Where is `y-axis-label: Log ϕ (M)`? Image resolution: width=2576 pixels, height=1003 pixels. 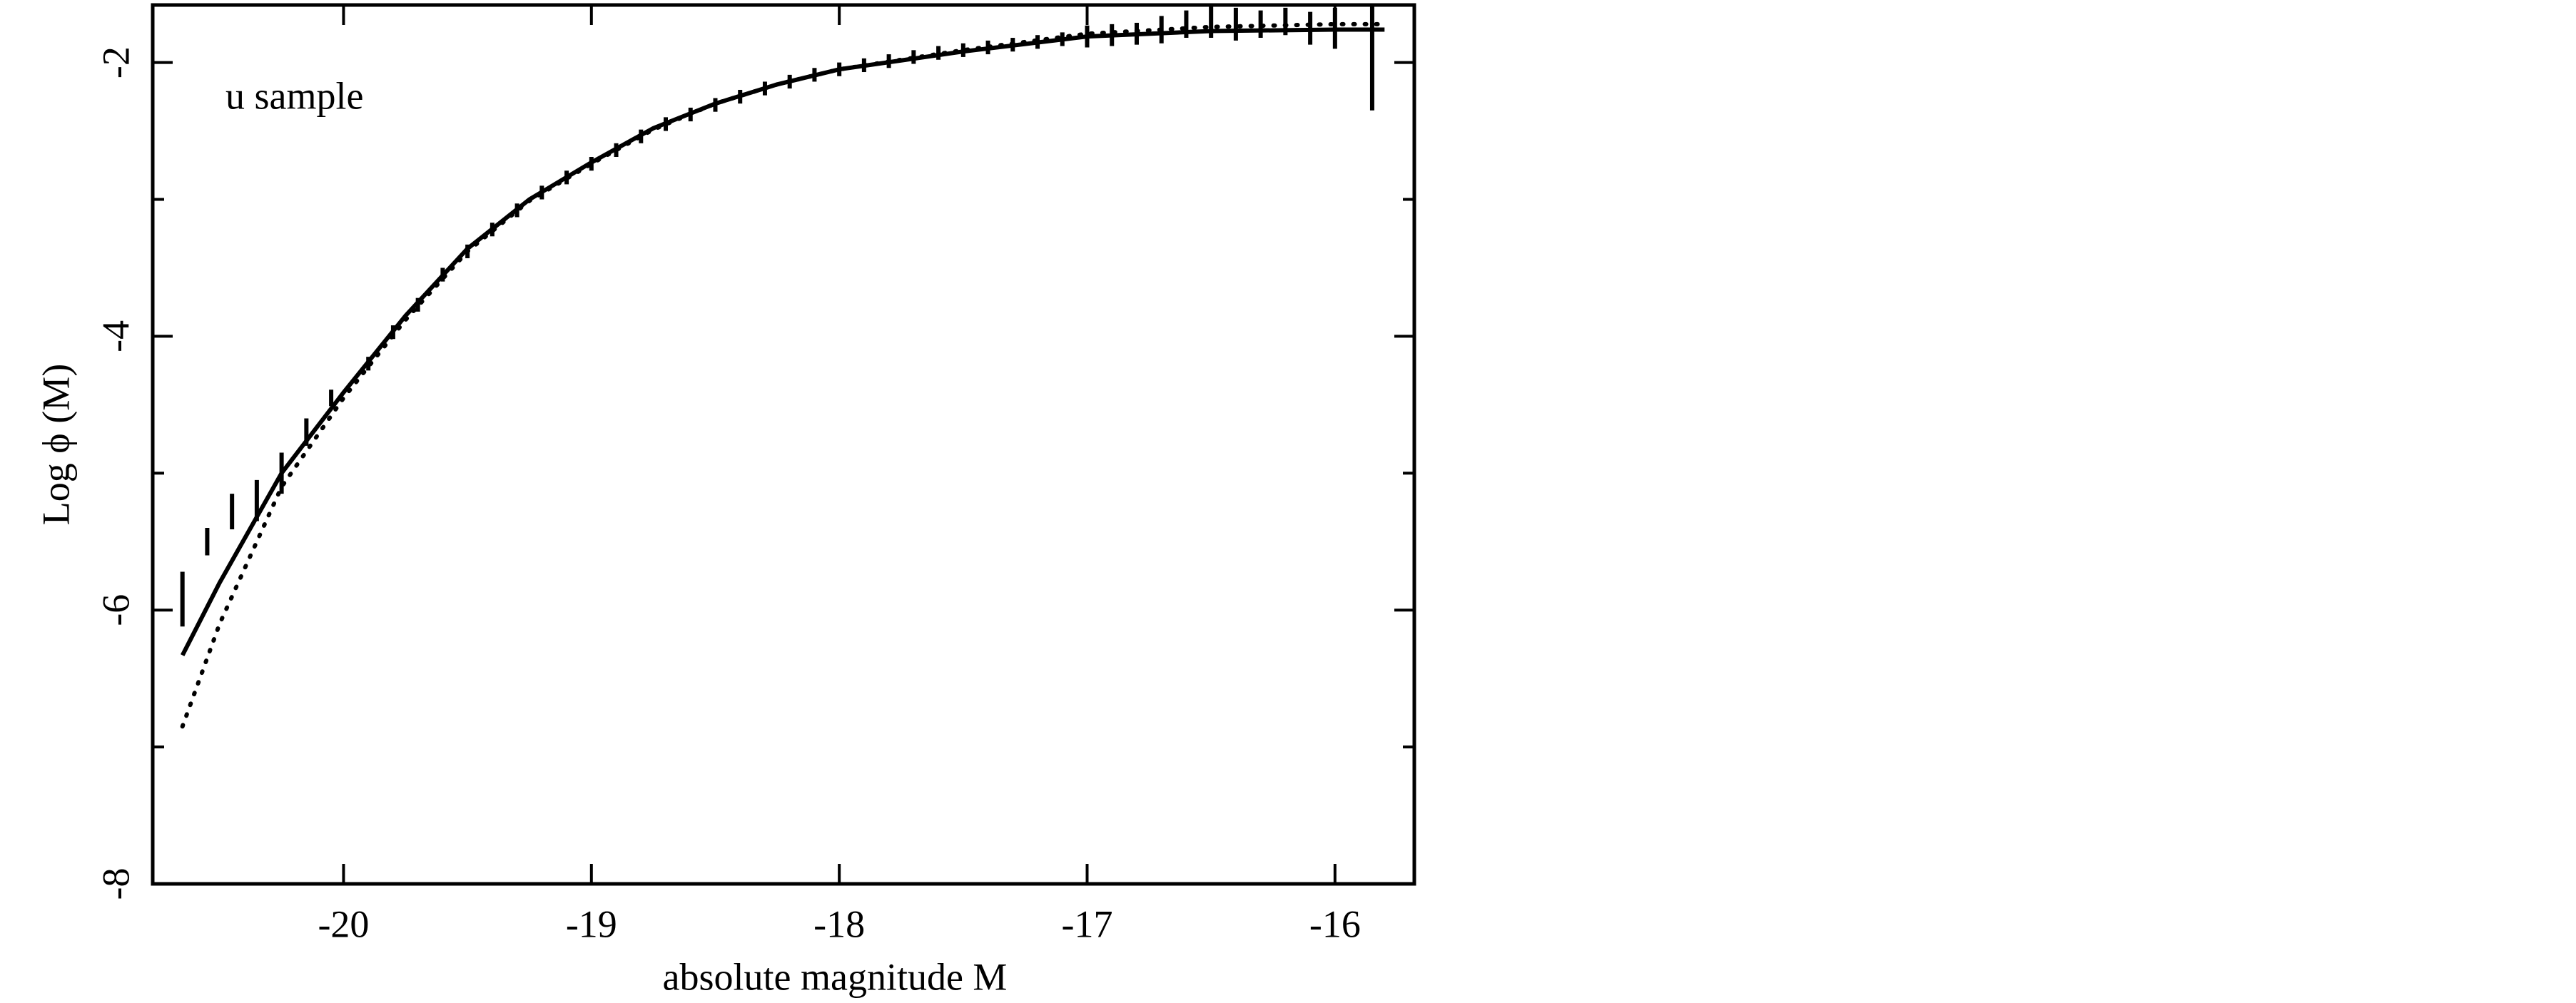
y-axis-label: Log ϕ (M) is located at coordinates (55, 444).